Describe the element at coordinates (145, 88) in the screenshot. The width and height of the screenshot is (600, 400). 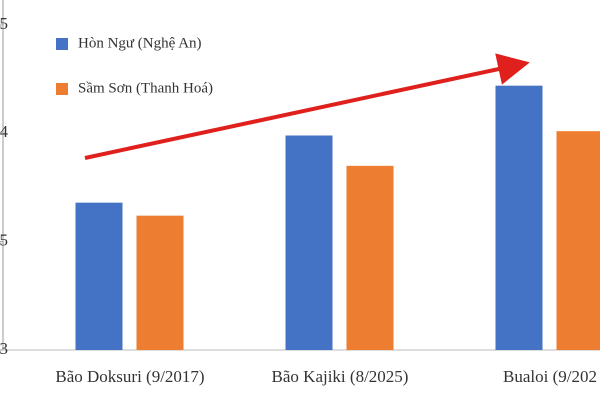
I see `legend-label: Sầm Sơn (Thanh Hoá)` at that location.